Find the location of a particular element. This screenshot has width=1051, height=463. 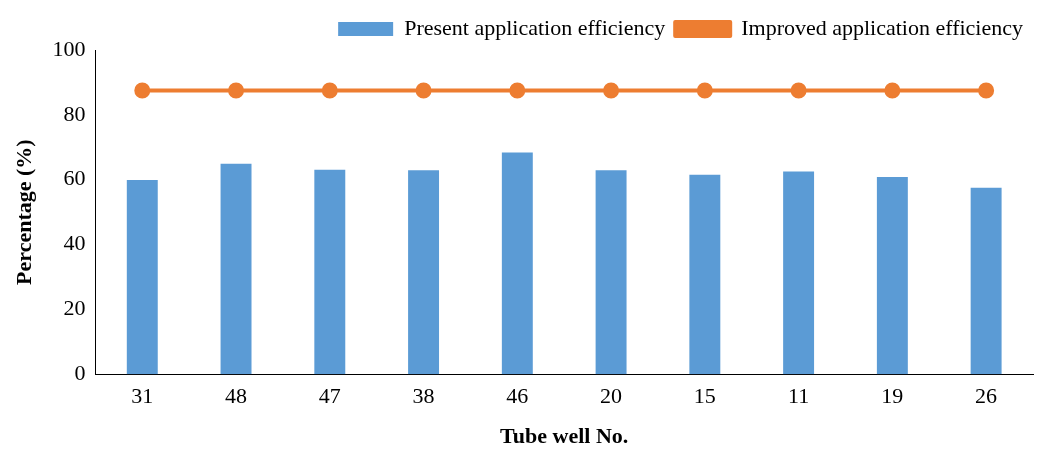

y-tick-label: 20 is located at coordinates (74, 308).